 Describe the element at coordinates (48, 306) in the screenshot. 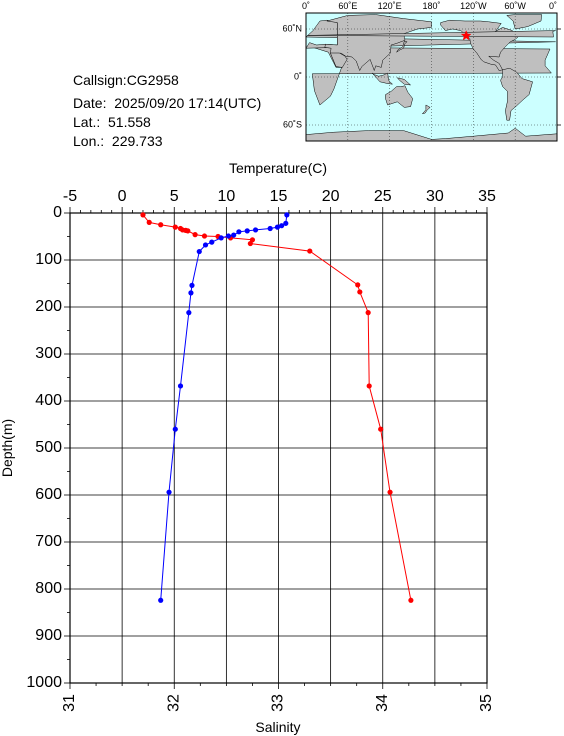

I see `depth-tick-label: 200` at that location.